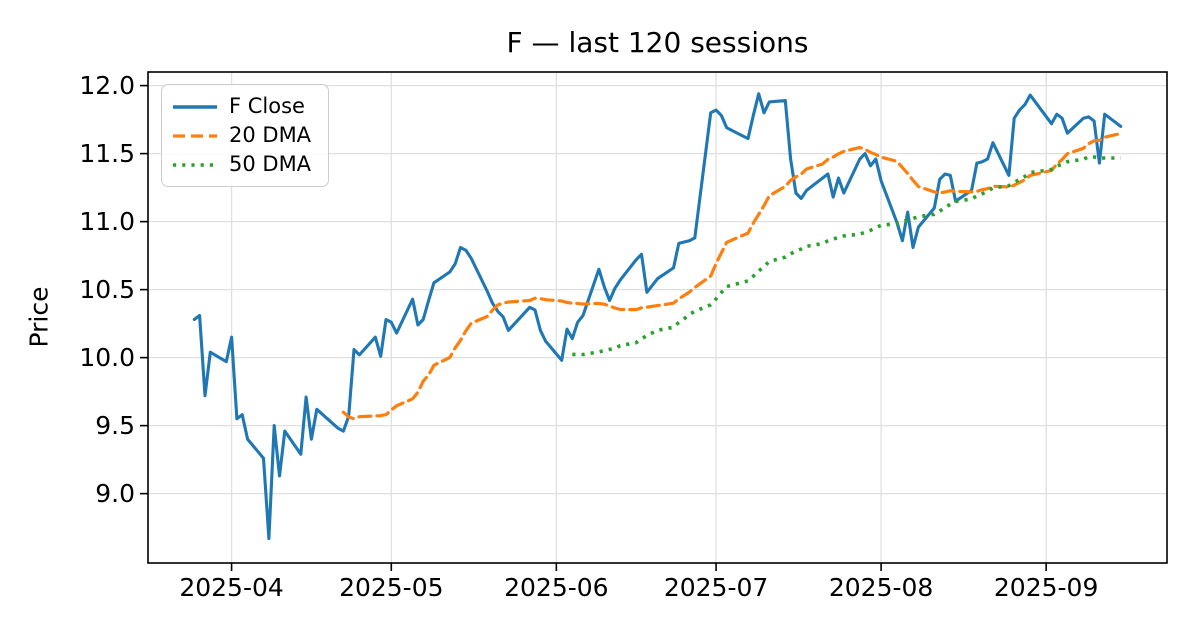  I want to click on x-tick-label: 2025-04, so click(231, 587).